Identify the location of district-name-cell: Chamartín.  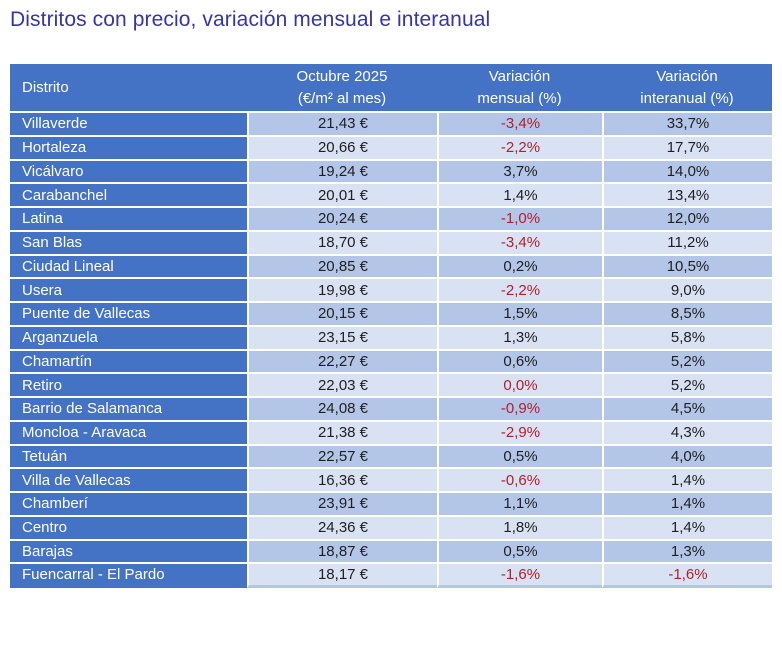
(128, 362).